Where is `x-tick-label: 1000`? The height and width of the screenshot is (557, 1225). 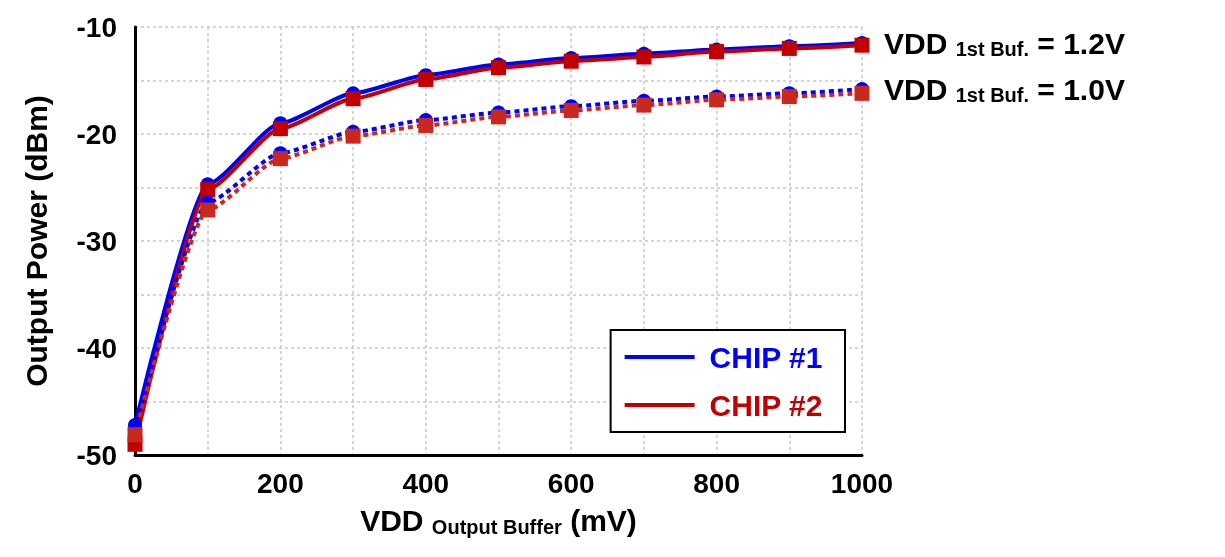
x-tick-label: 1000 is located at coordinates (862, 483).